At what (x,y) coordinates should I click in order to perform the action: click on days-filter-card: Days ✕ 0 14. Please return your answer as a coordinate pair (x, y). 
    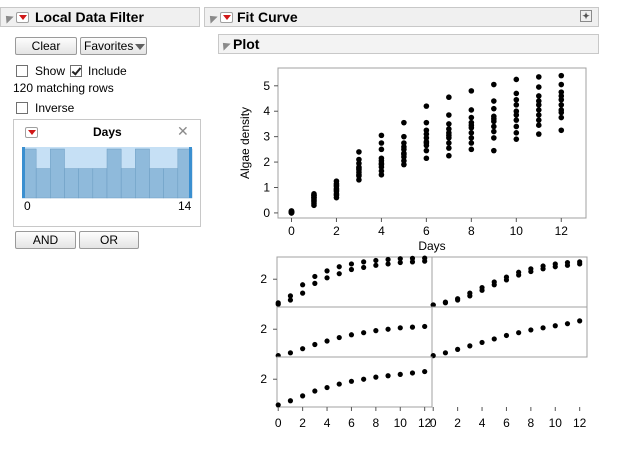
    Looking at the image, I should click on (107, 173).